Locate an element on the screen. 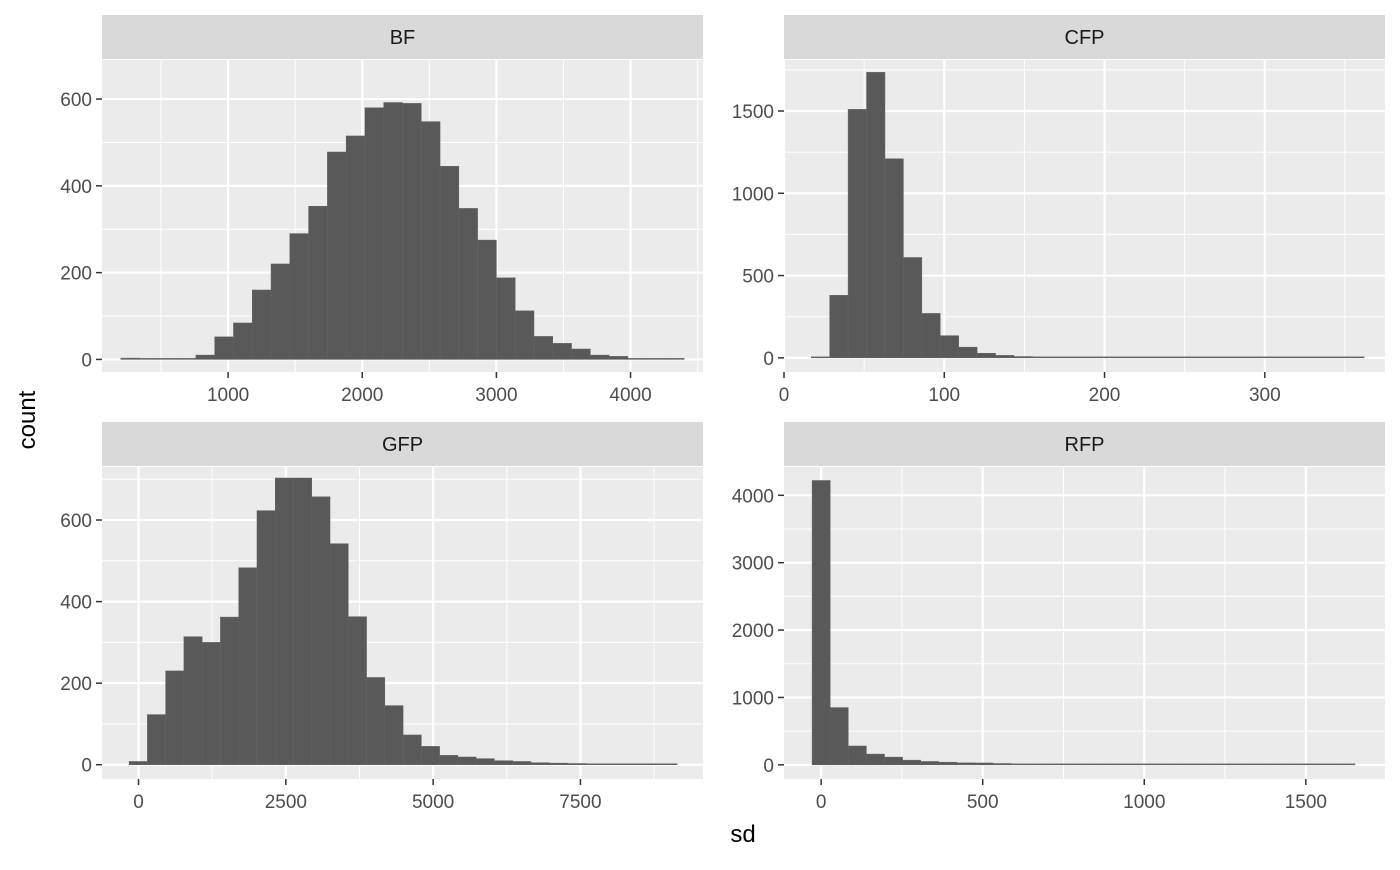 The image size is (1400, 870). facet-strip-label: BF is located at coordinates (403, 38).